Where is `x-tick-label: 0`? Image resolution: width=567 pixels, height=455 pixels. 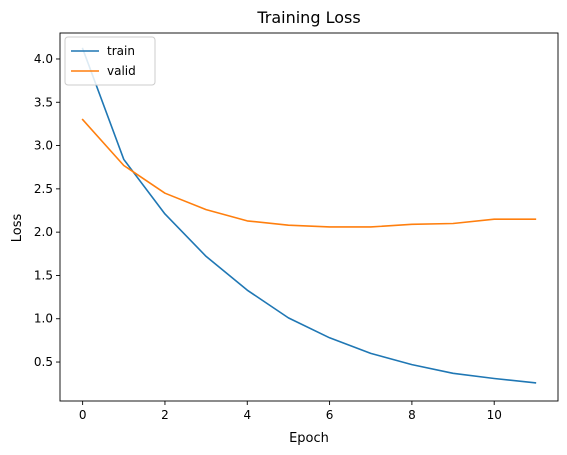
x-tick-label: 0 is located at coordinates (83, 415).